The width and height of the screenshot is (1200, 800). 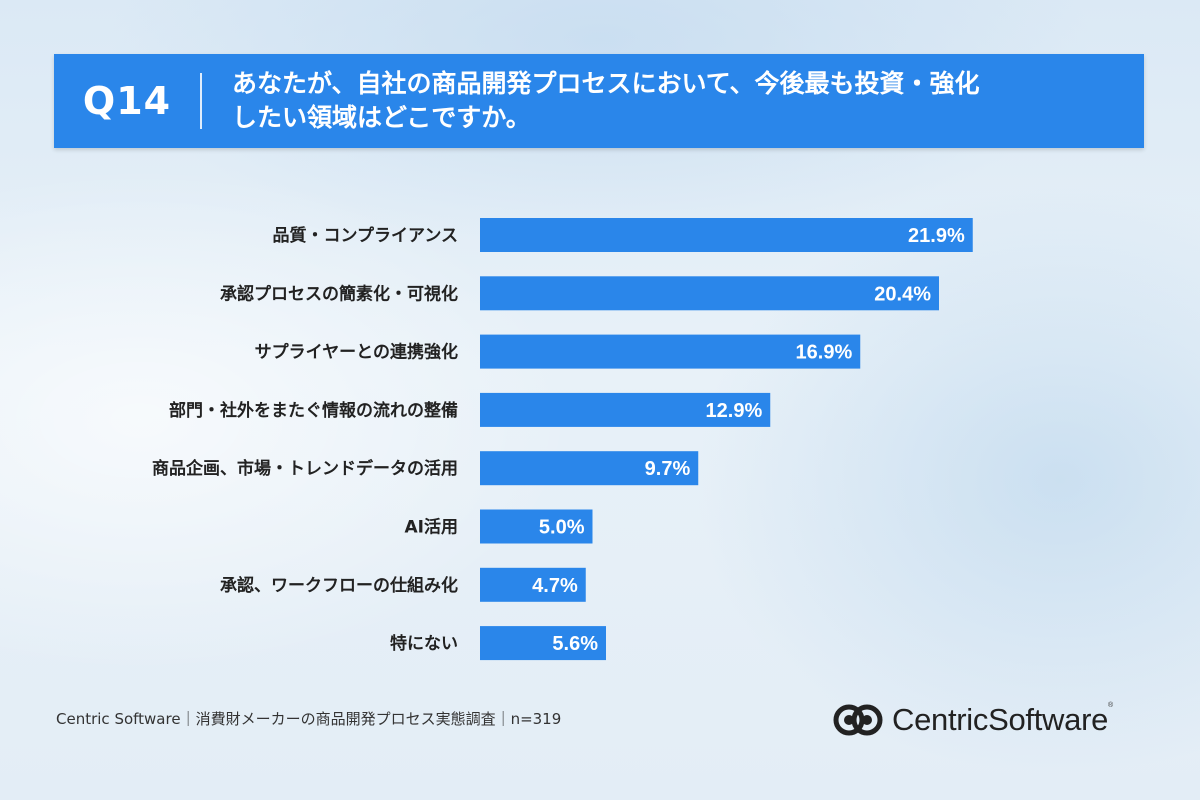 What do you see at coordinates (936, 236) in the screenshot?
I see `value-label-1: 21.9%` at bounding box center [936, 236].